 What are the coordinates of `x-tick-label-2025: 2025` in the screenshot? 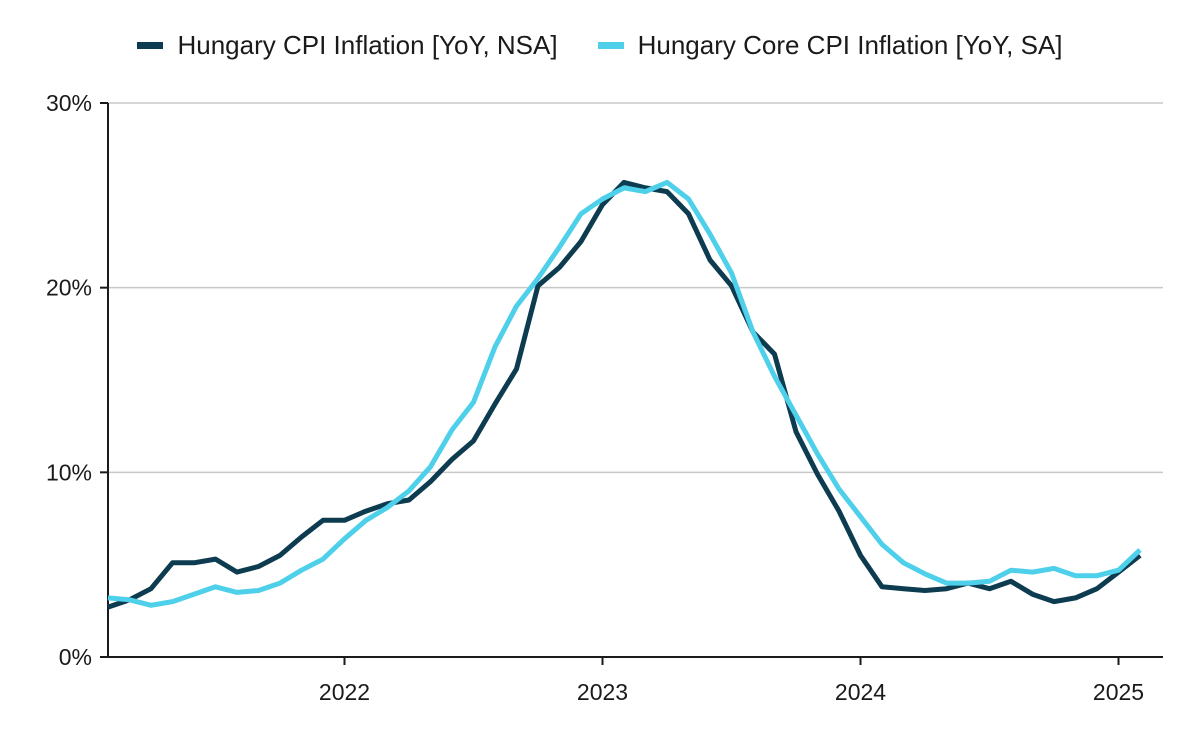 It's located at (1118, 692).